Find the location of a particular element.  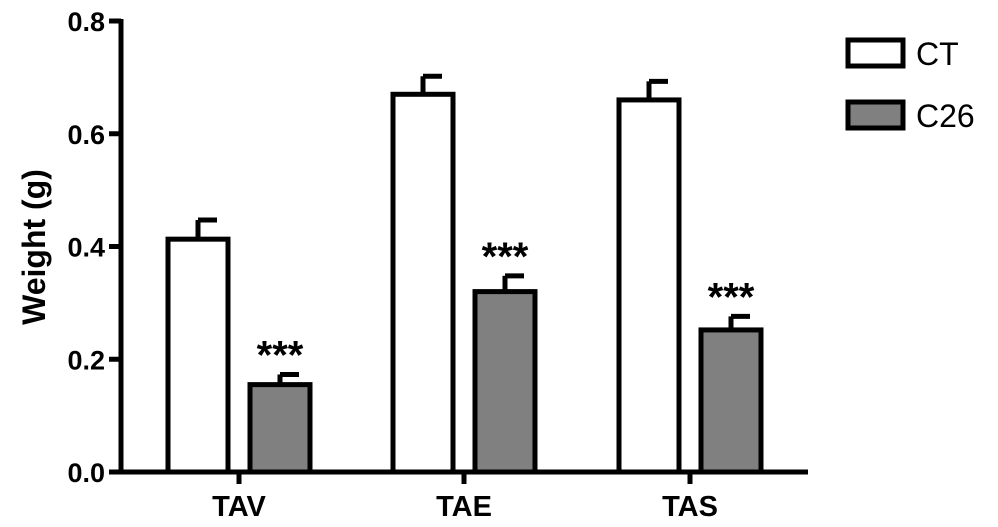

x-tick-label-tae: TAE is located at coordinates (464, 507).